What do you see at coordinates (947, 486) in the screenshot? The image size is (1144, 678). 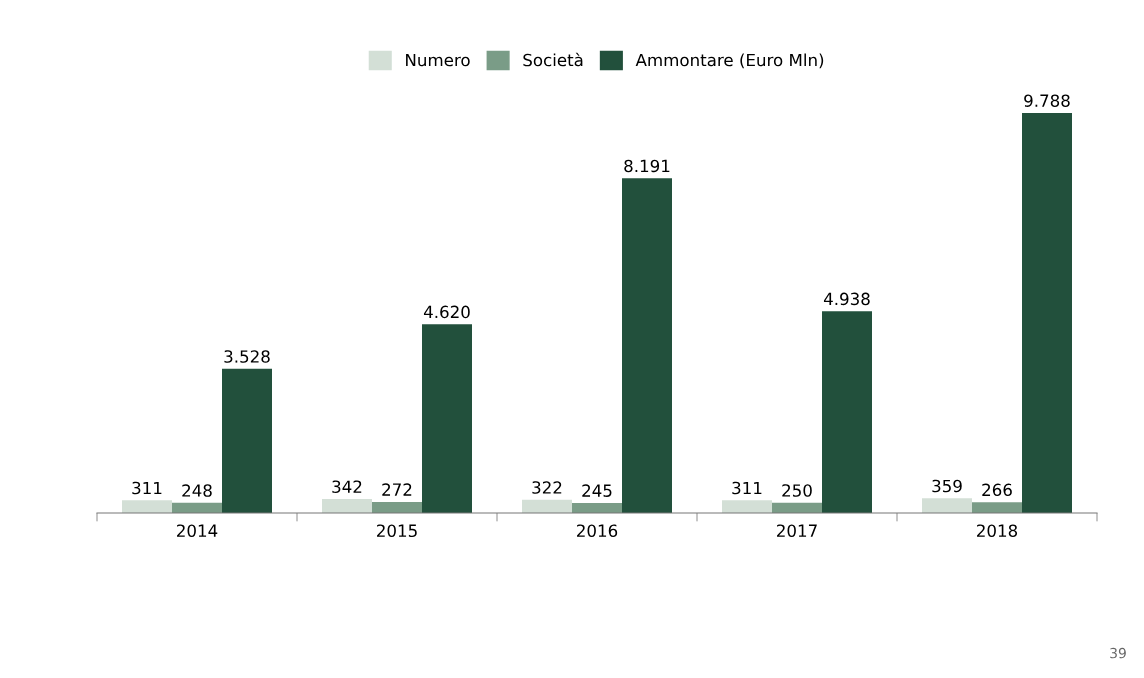 I see `data-label: 359` at bounding box center [947, 486].